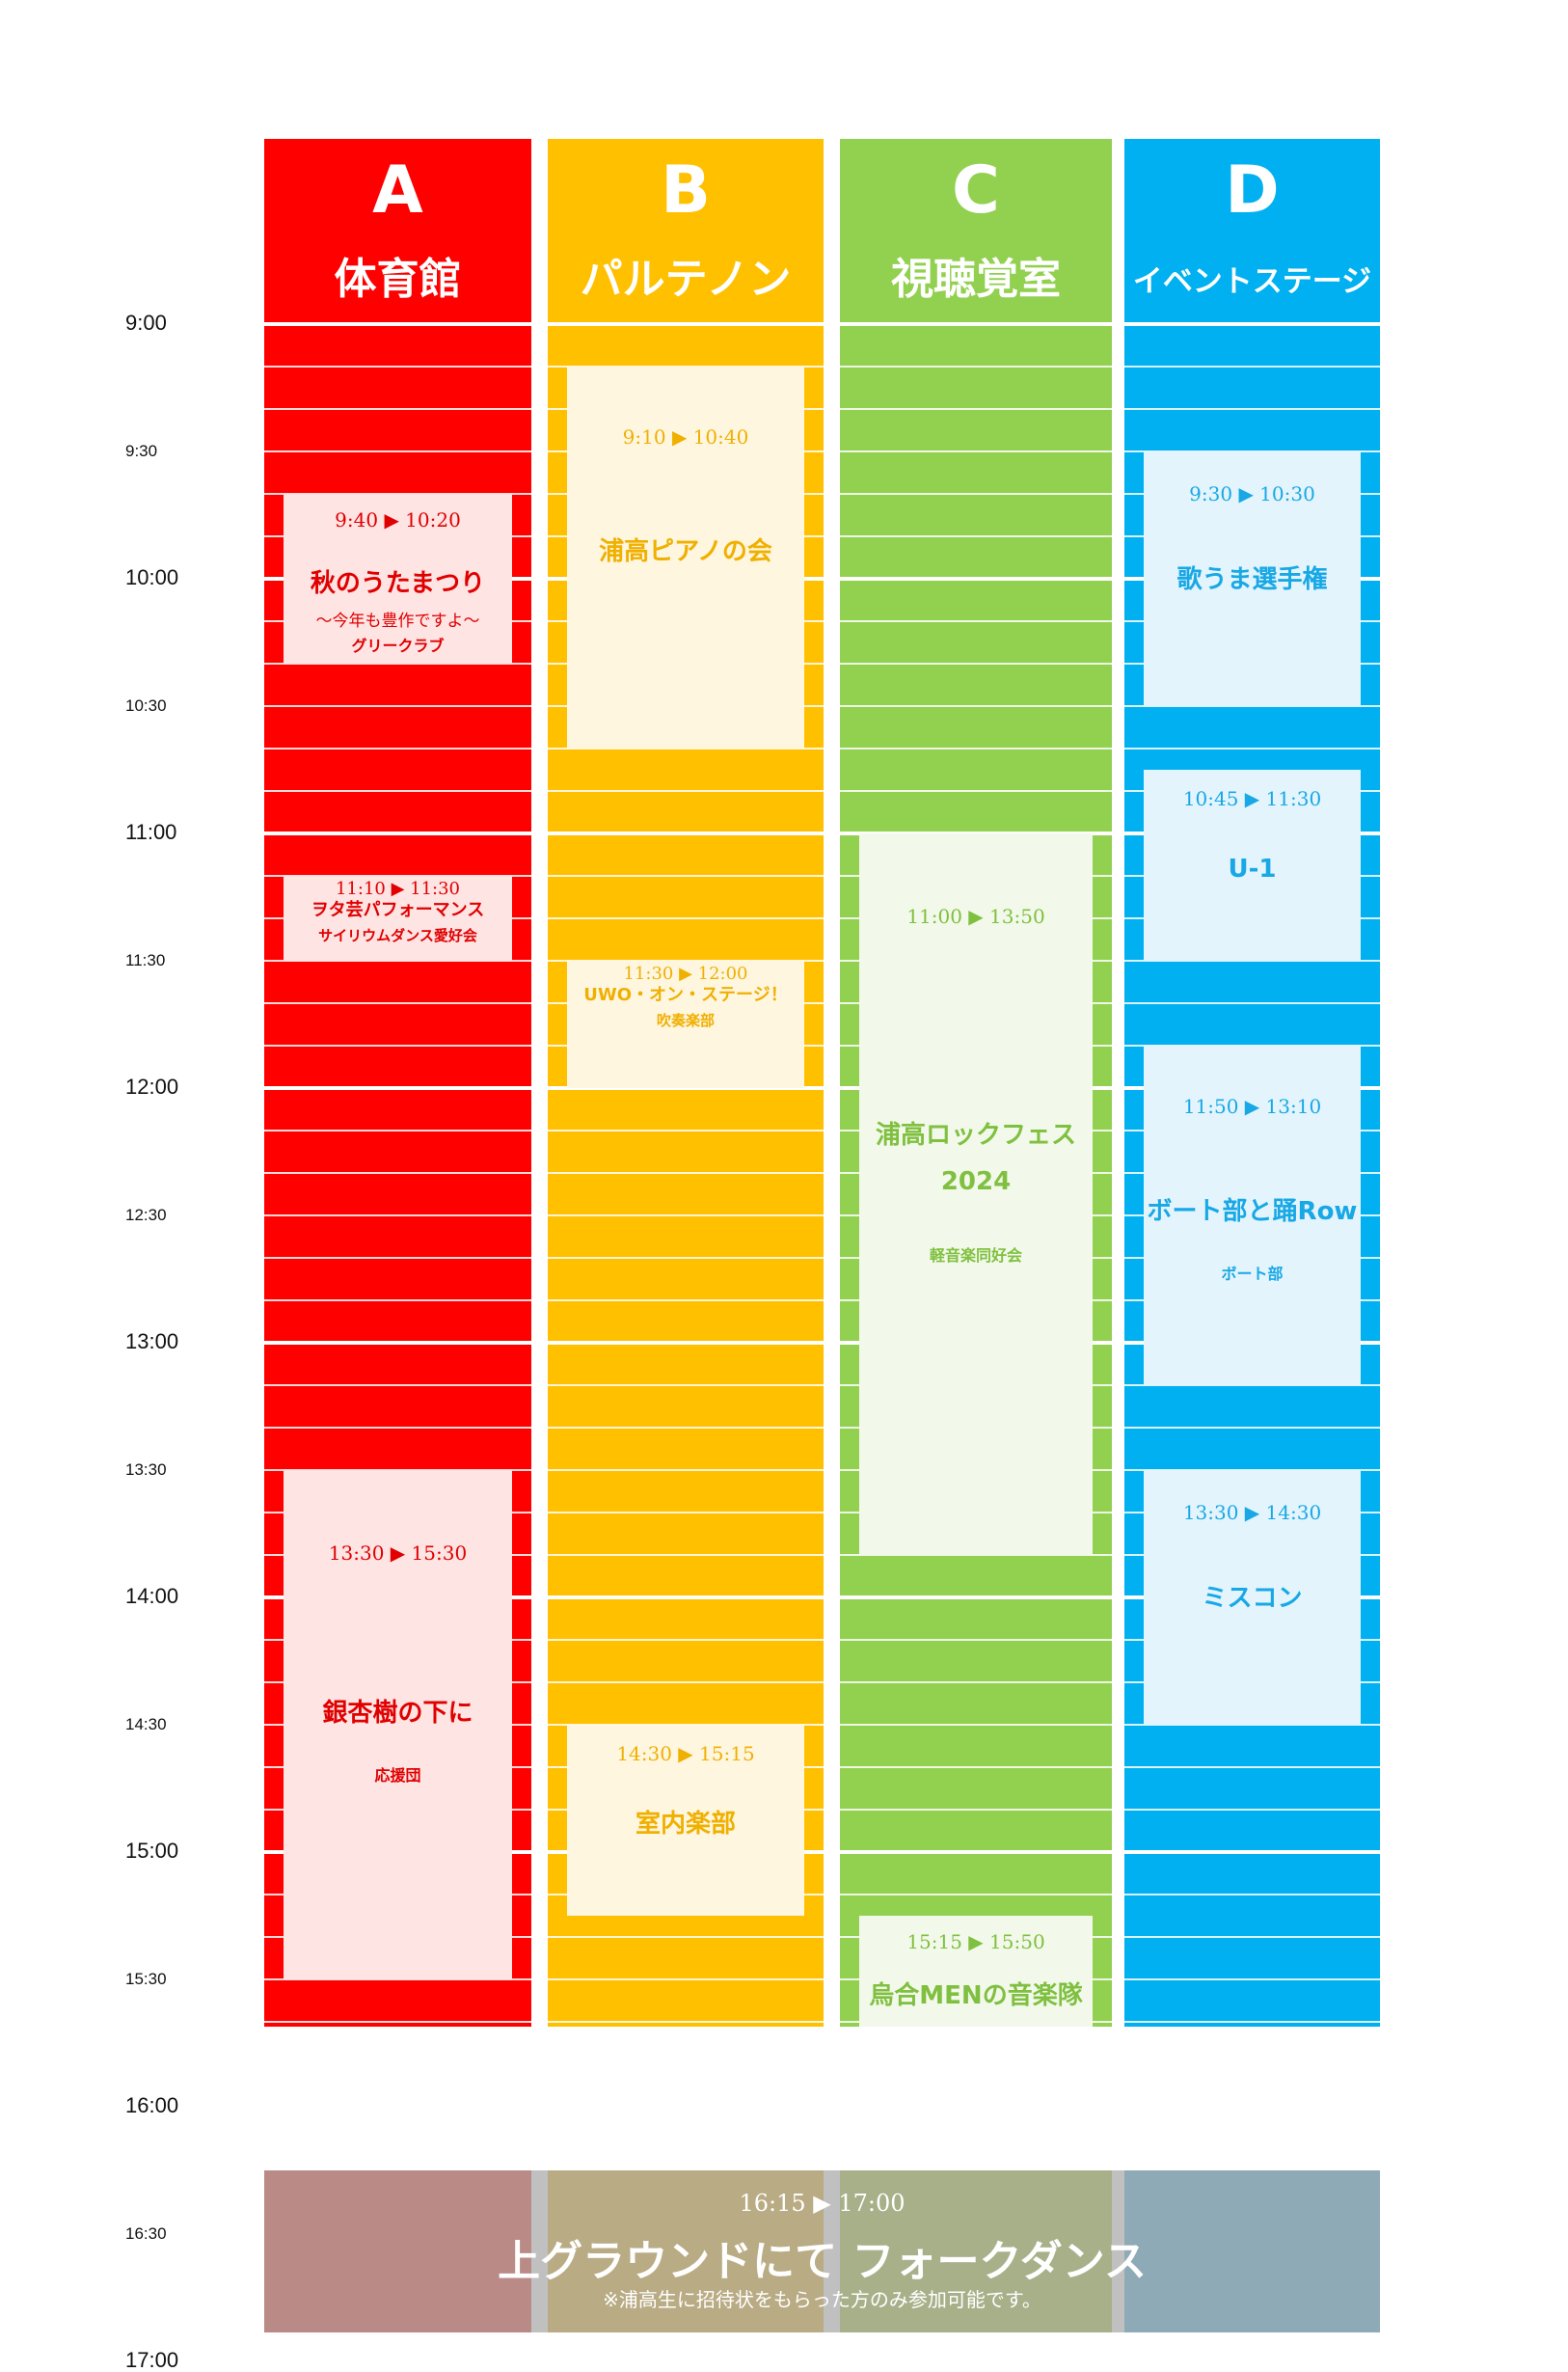 This screenshot has width=1568, height=2372. I want to click on time-label: 9:00, so click(146, 323).